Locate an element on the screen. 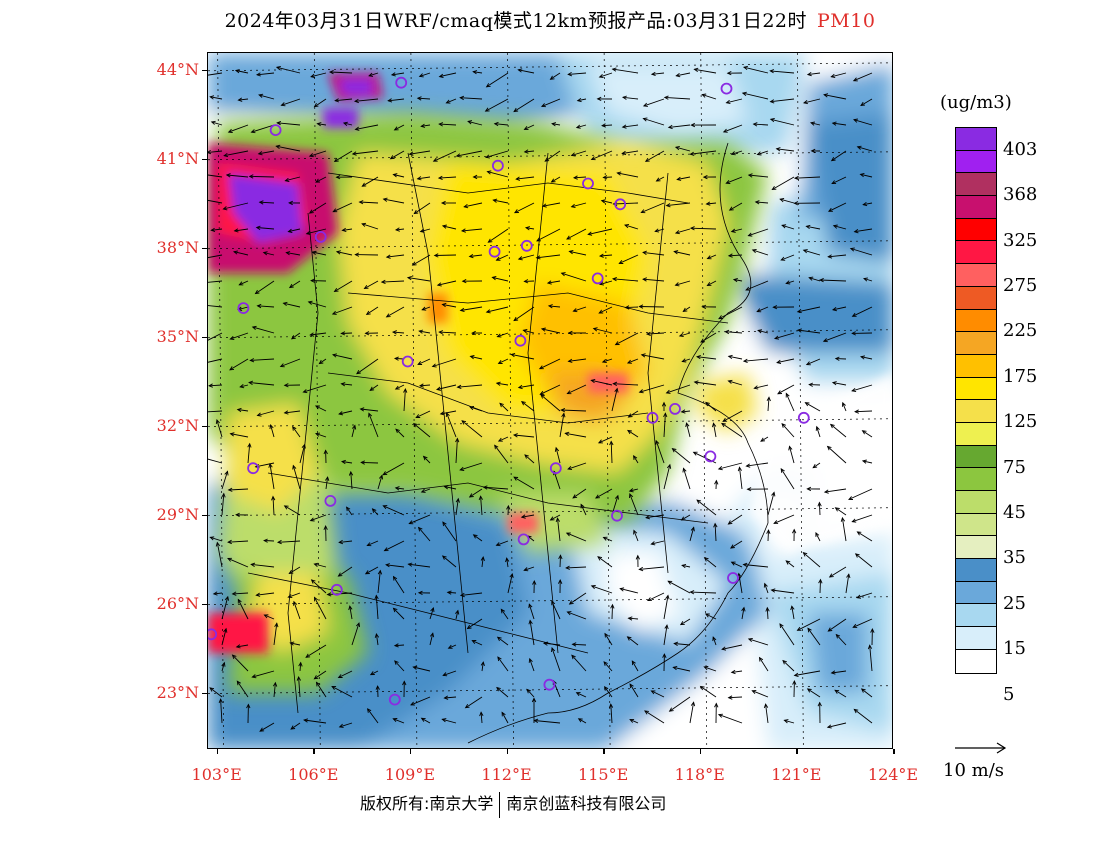 Image resolution: width=1100 pixels, height=850 pixels. latitude-label: 35°N is located at coordinates (177, 336).